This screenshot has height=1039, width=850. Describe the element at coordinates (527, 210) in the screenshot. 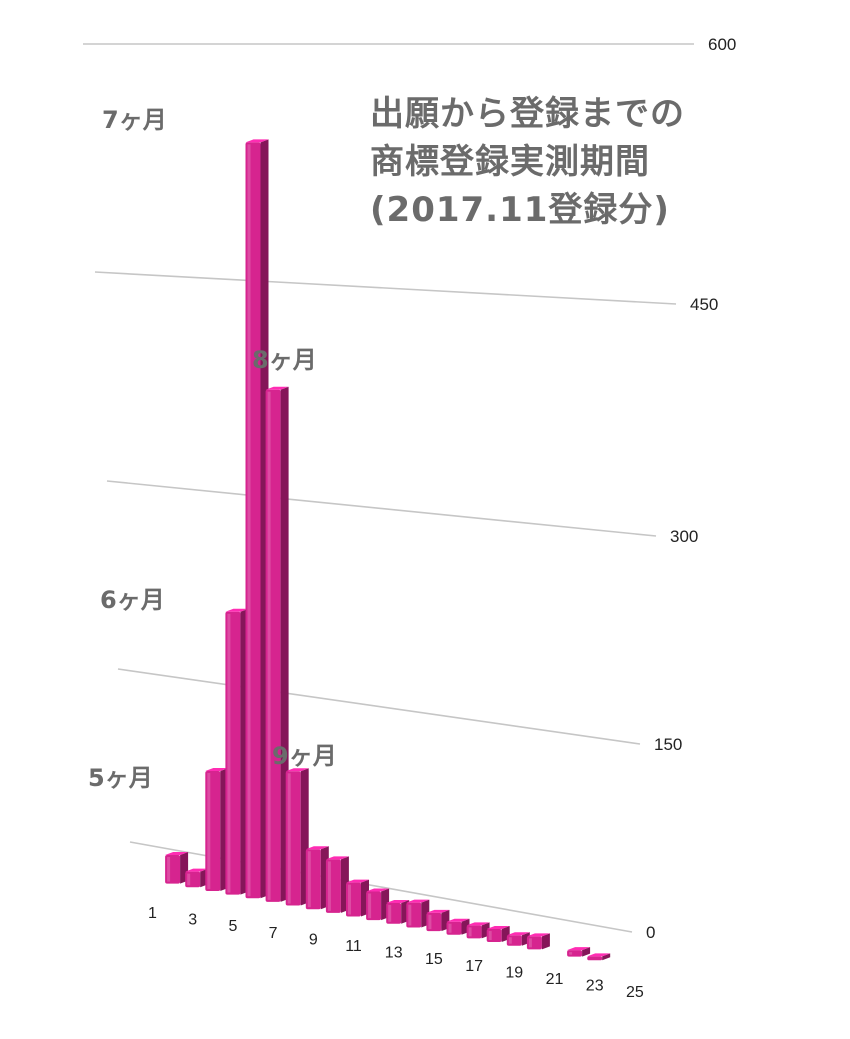

I see `chart-title-line-3: (2017.11登録分)` at that location.